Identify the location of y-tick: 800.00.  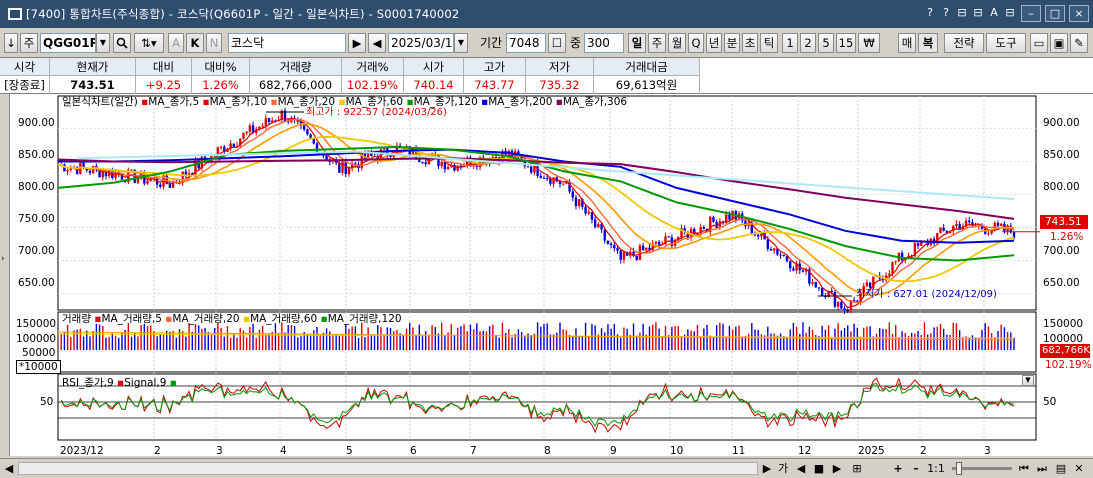
(1061, 187).